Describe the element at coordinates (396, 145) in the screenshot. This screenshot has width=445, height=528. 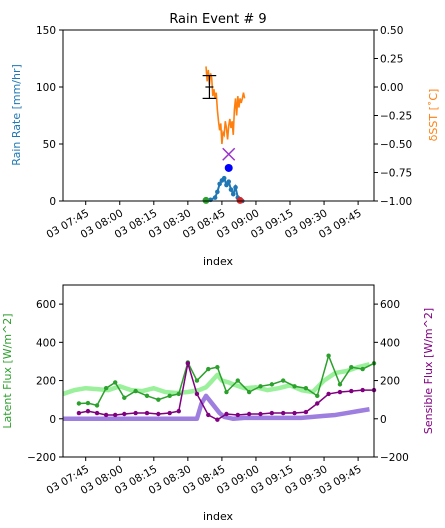
I see `y-tick-label-right: −0.50` at that location.